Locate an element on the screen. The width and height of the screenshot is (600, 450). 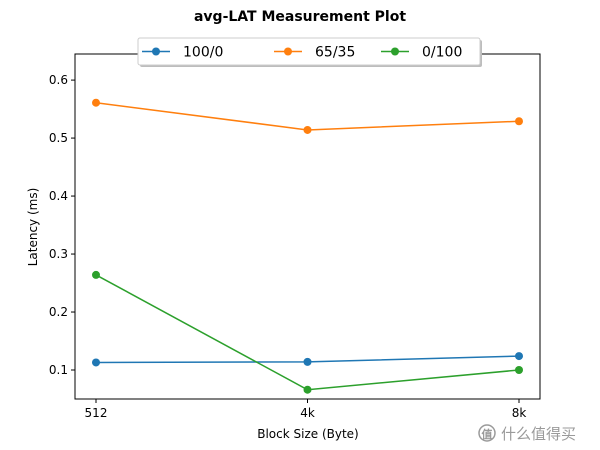
legend: 100/0 65/35 0/100 is located at coordinates (309, 52).